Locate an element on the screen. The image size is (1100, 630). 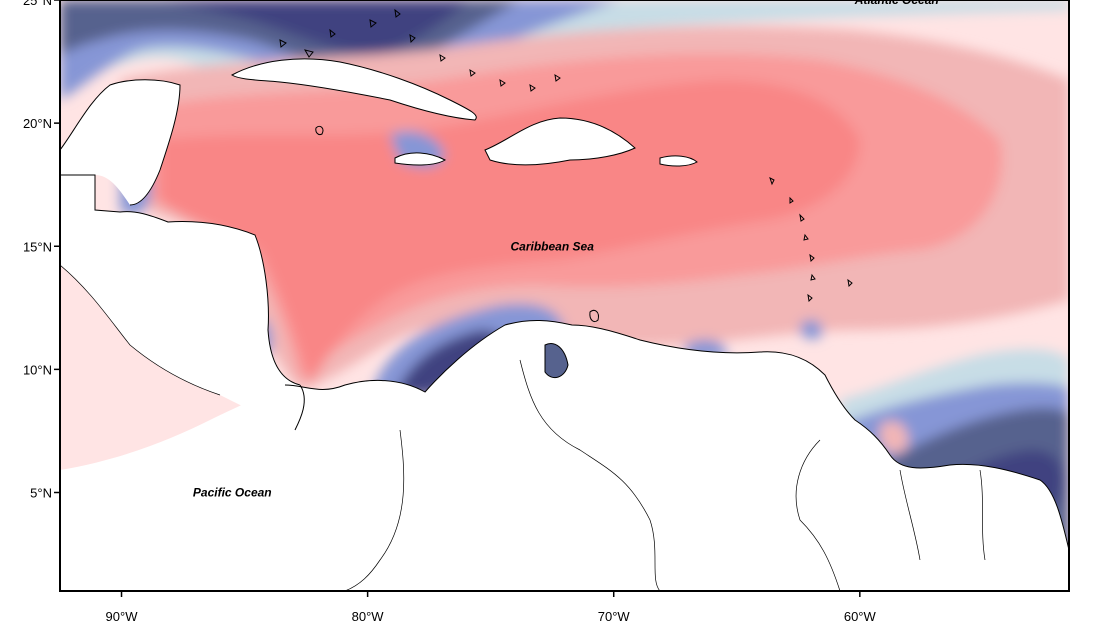
land-cuba is located at coordinates (354, 89).